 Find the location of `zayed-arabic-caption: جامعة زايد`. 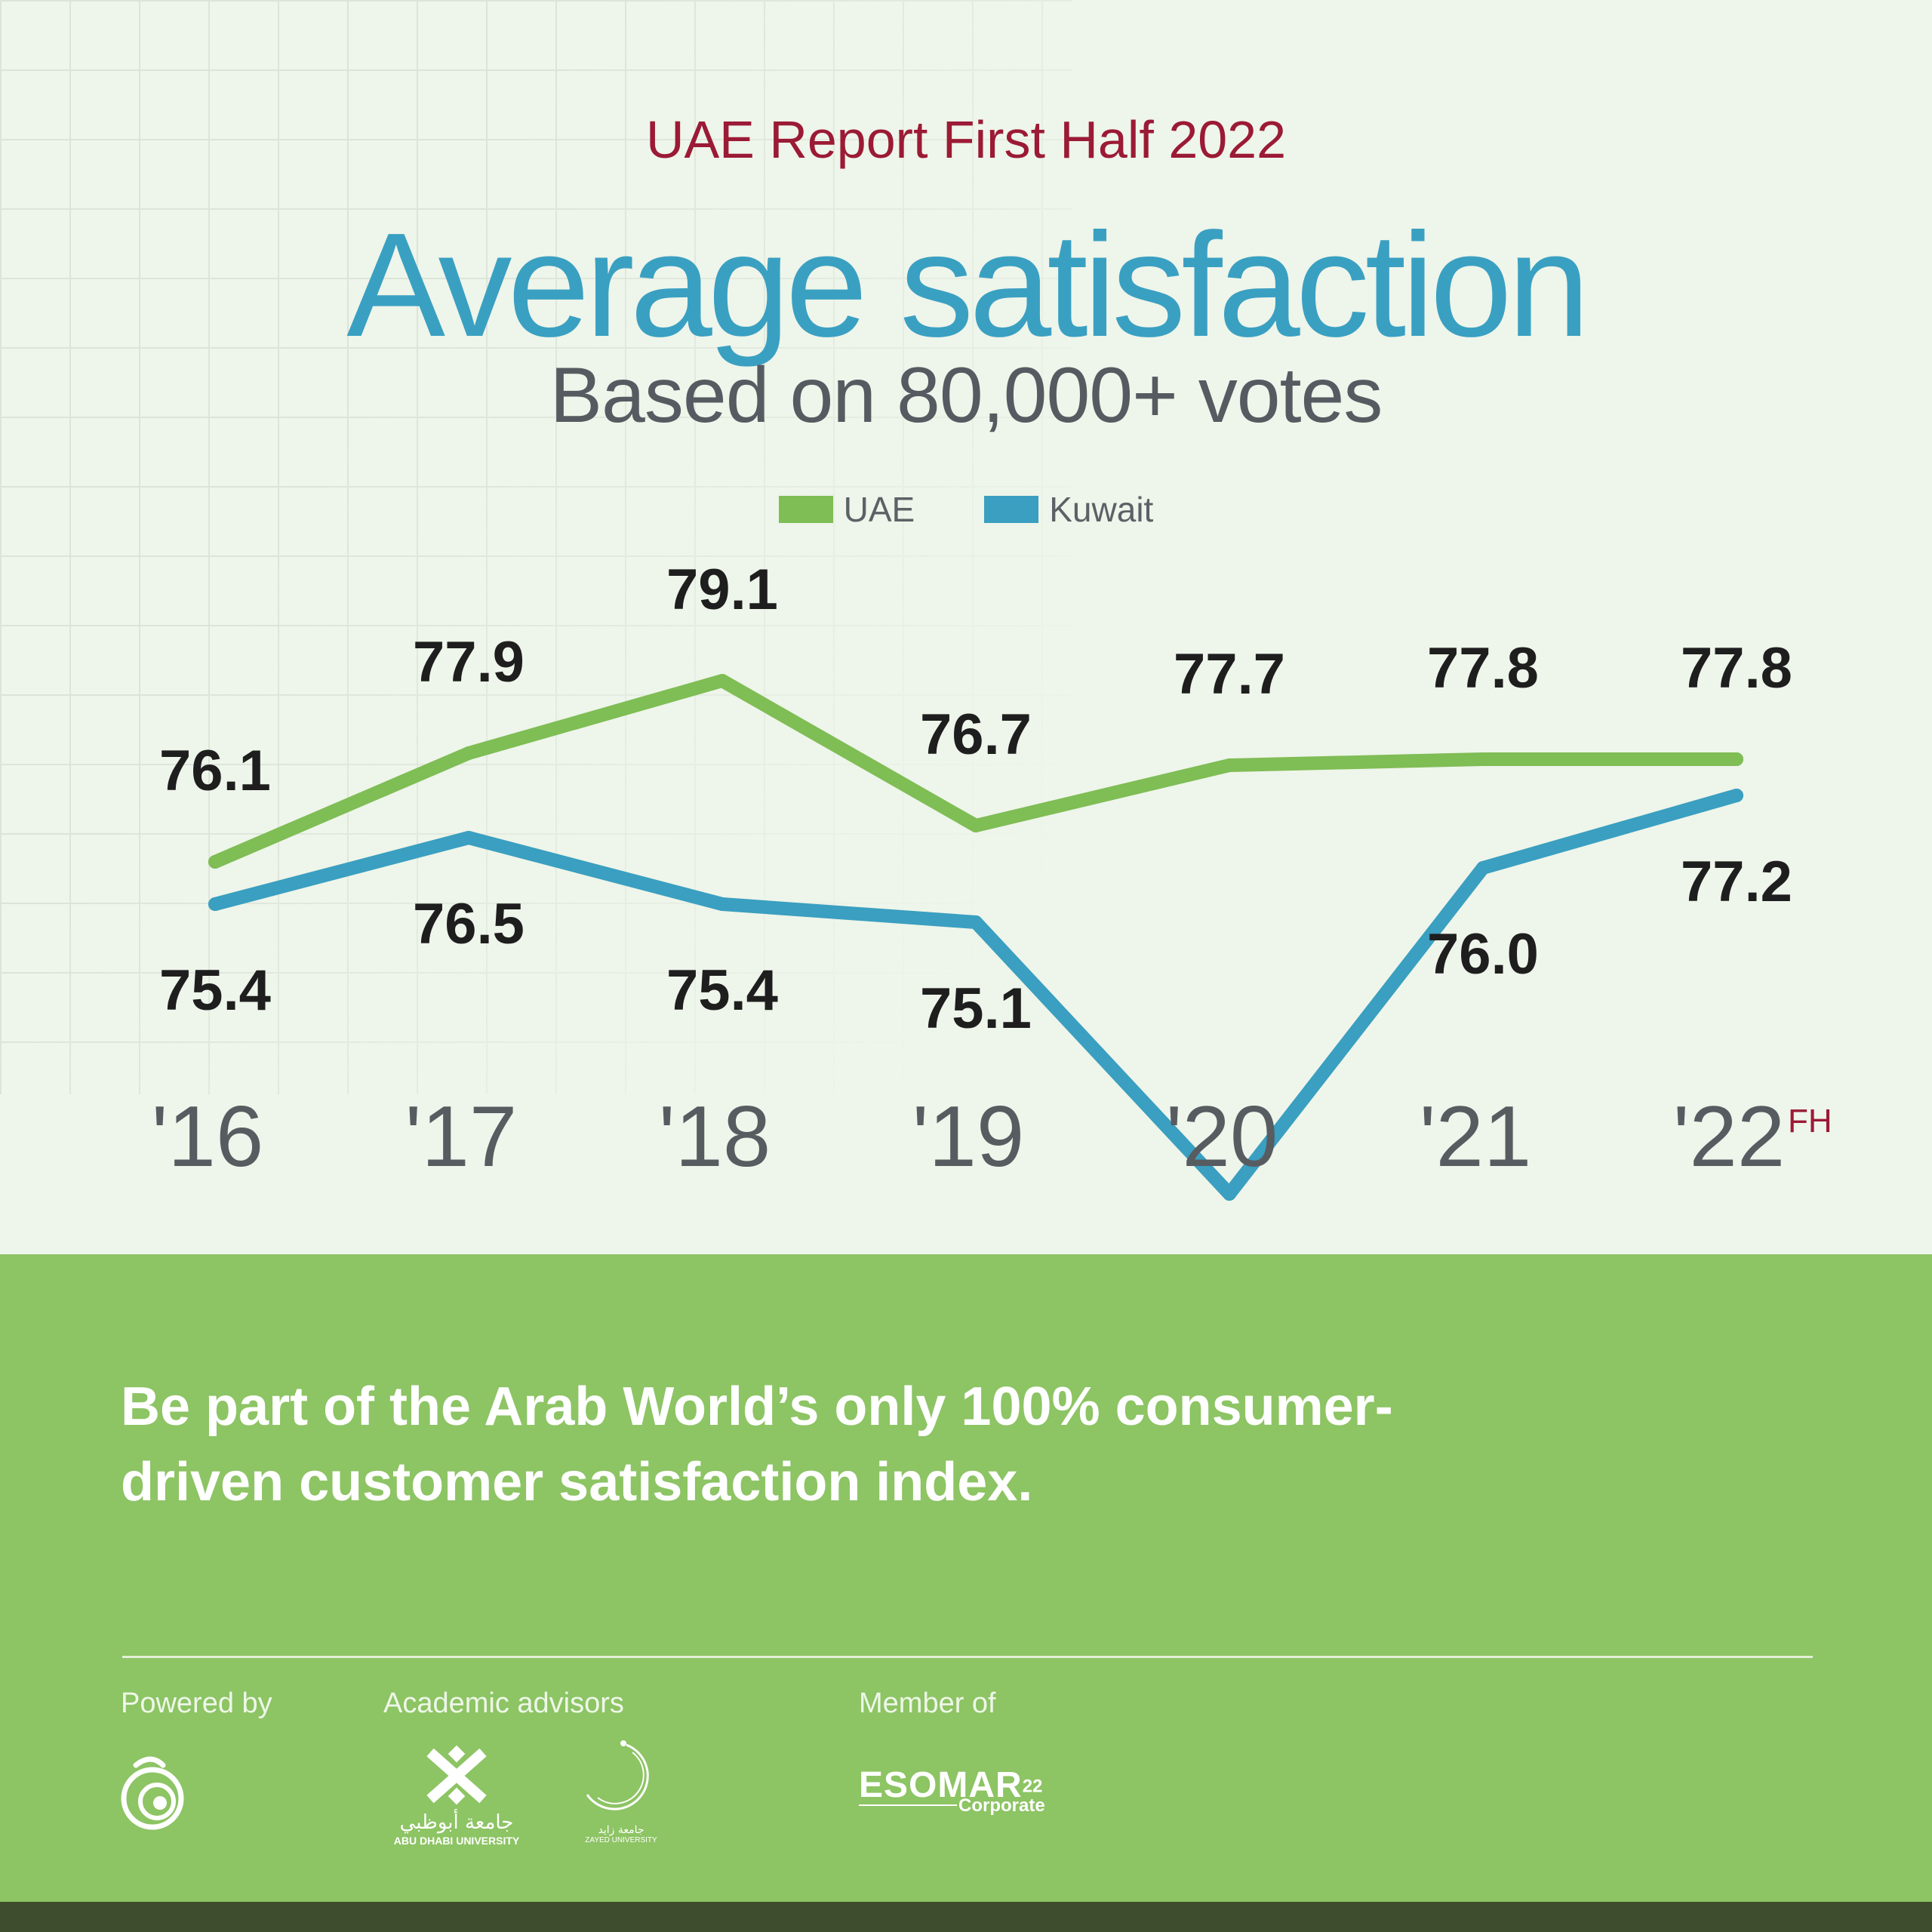

zayed-arabic-caption: جامعة زايد is located at coordinates (621, 1830).